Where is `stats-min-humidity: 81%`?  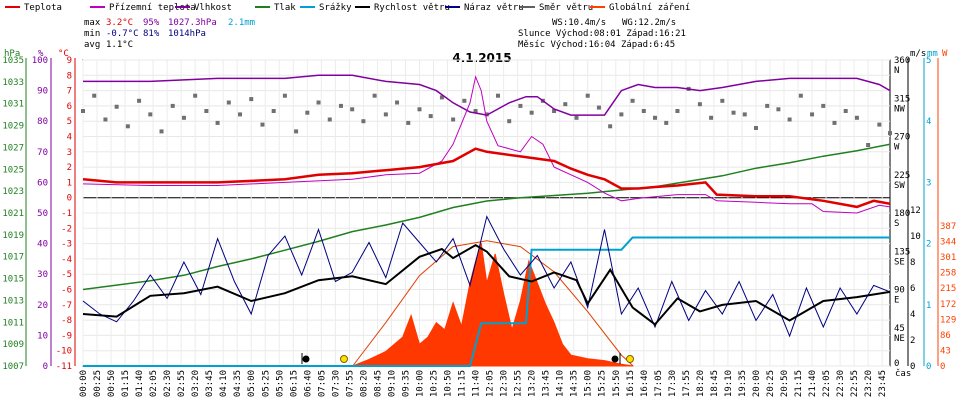
stats-min-humidity: 81% is located at coordinates (151, 34).